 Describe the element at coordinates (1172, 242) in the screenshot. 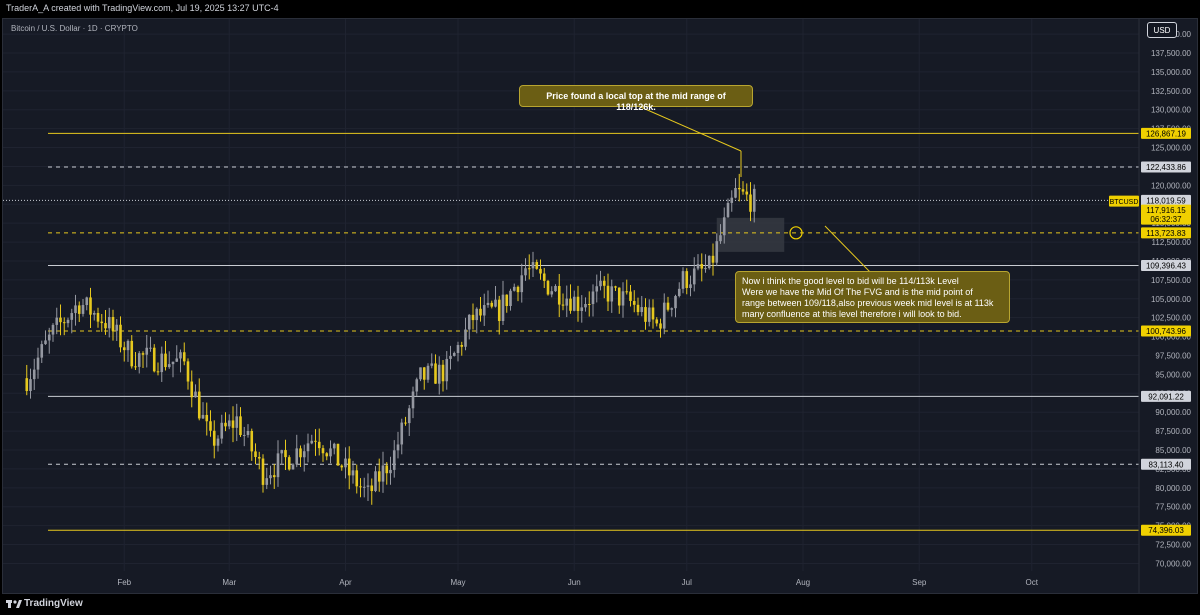

I see `price-tick-label: 112,500.00` at that location.